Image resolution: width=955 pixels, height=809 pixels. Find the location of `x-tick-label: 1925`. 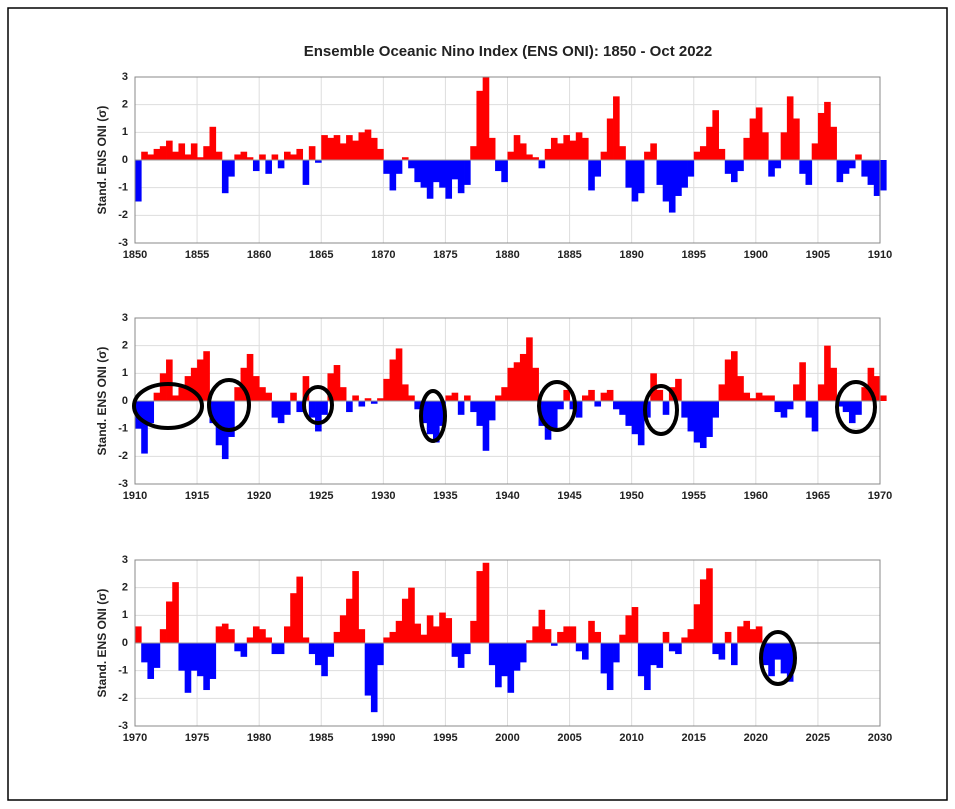

x-tick-label: 1925 is located at coordinates (321, 496).